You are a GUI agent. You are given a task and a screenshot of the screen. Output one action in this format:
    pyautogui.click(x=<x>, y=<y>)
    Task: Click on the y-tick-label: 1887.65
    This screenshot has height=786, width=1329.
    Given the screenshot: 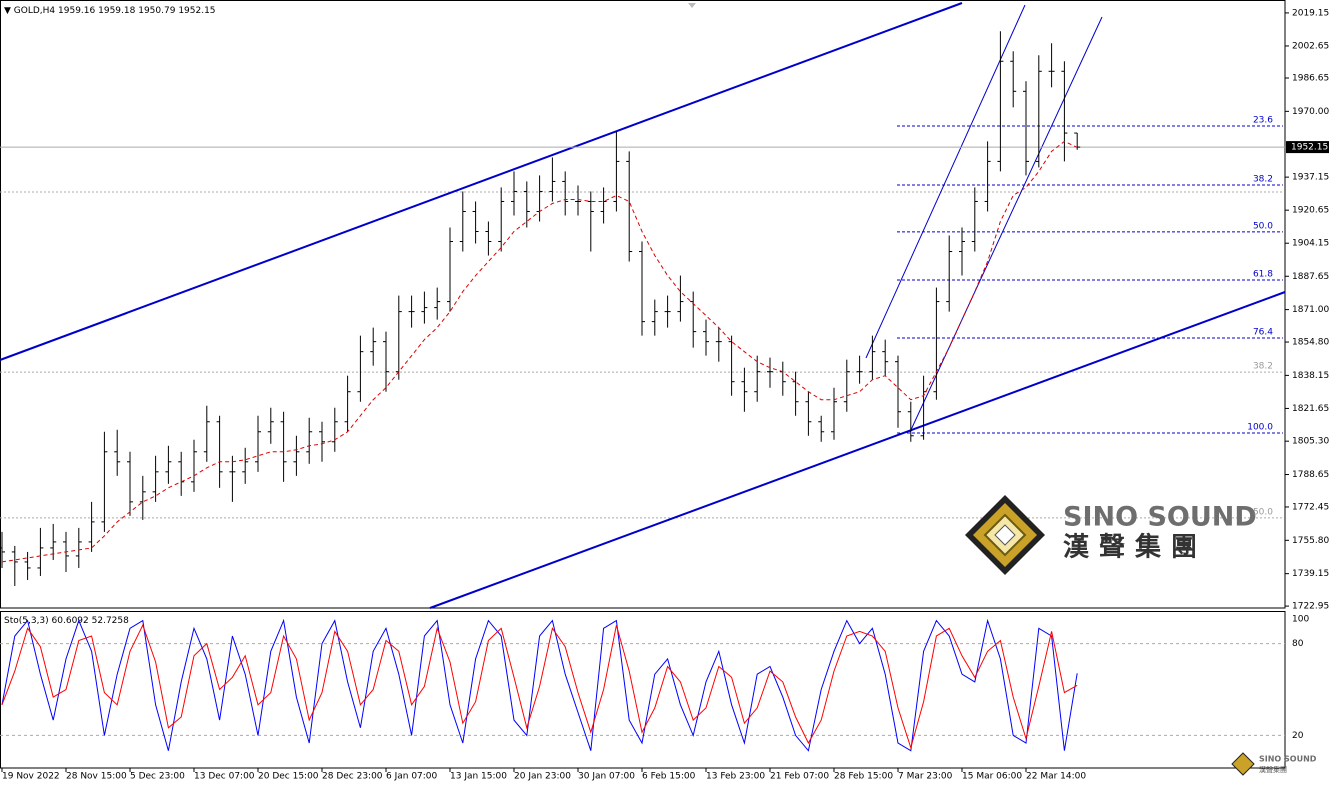 What is the action you would take?
    pyautogui.click(x=1310, y=277)
    